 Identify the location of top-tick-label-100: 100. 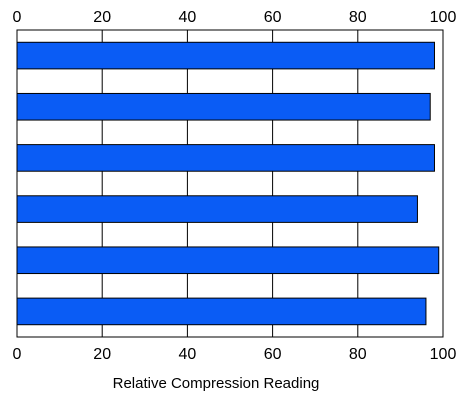
(443, 17).